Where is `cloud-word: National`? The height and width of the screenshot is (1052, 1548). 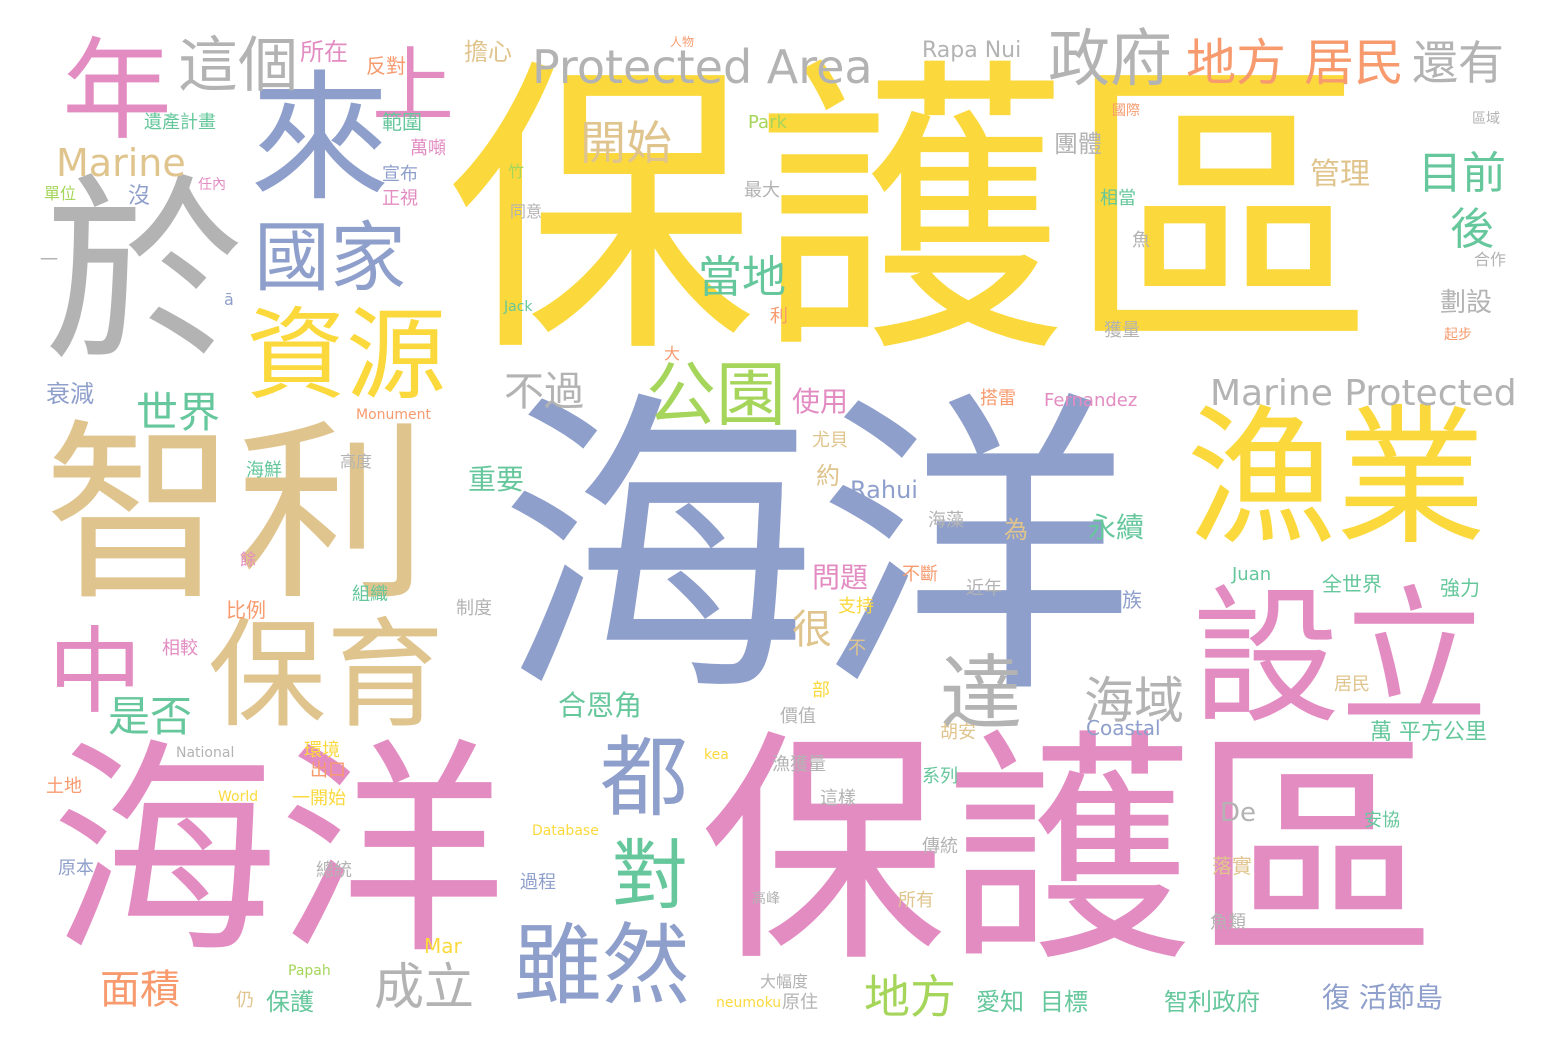
cloud-word: National is located at coordinates (205, 753).